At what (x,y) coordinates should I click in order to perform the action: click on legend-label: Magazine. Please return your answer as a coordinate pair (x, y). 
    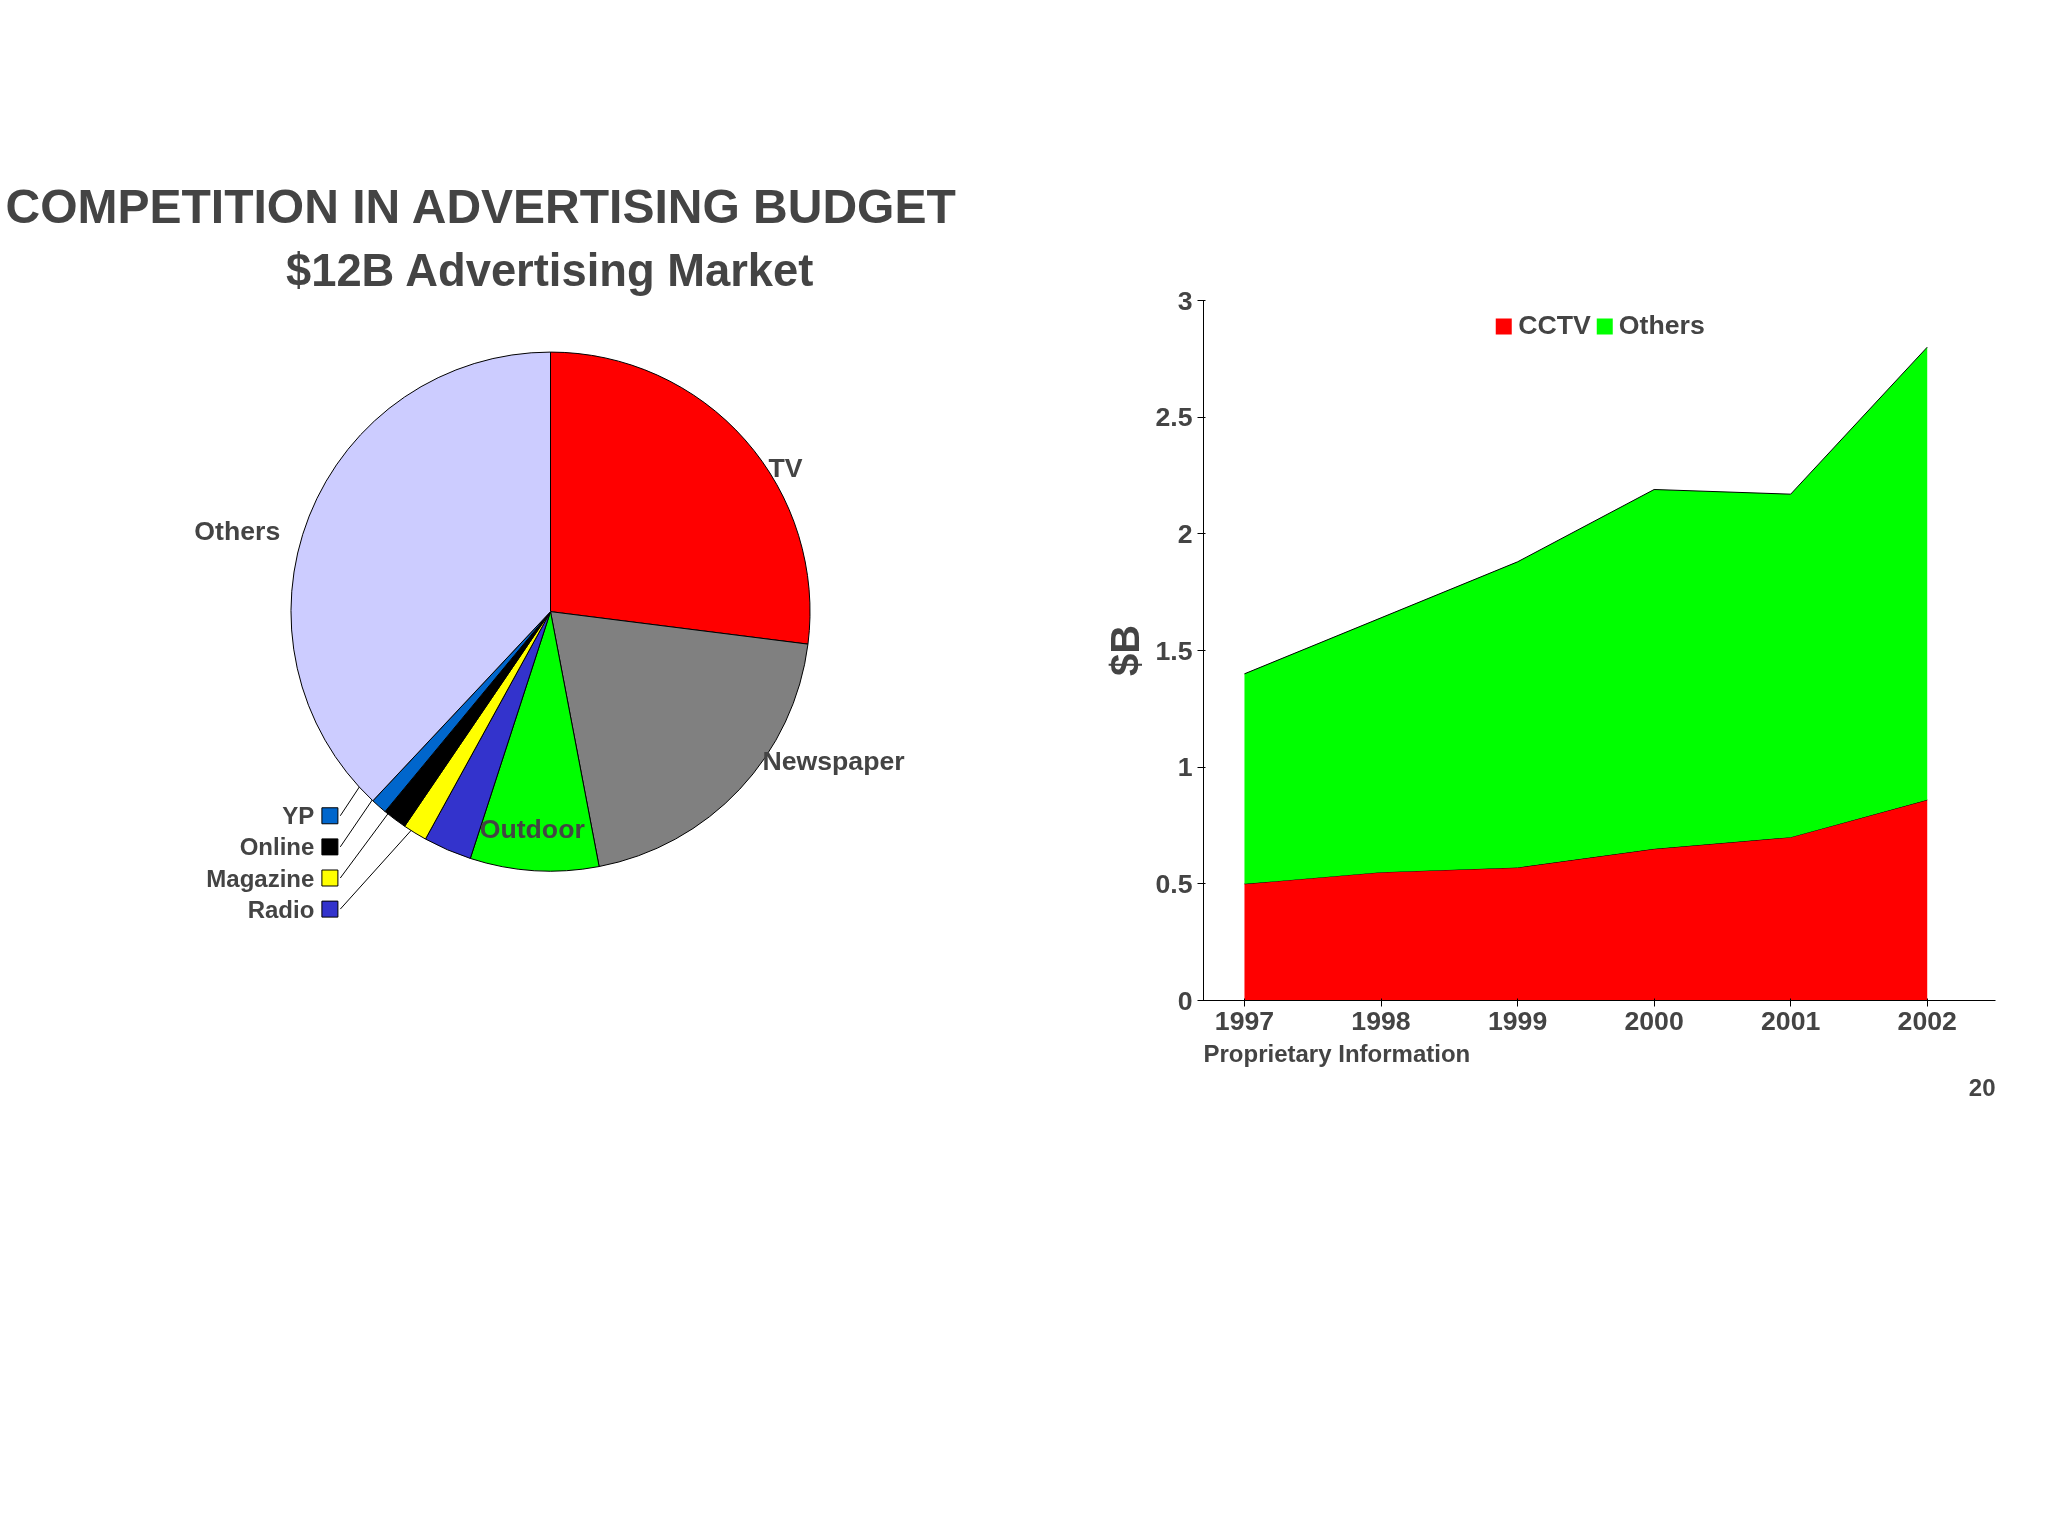
    Looking at the image, I should click on (260, 878).